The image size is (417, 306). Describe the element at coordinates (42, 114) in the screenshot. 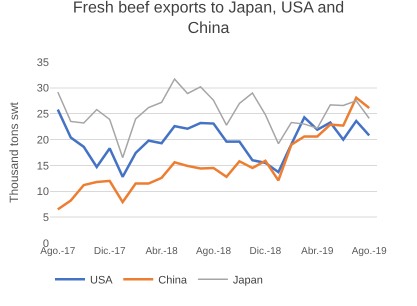

I see `y-tick-label: 25` at that location.